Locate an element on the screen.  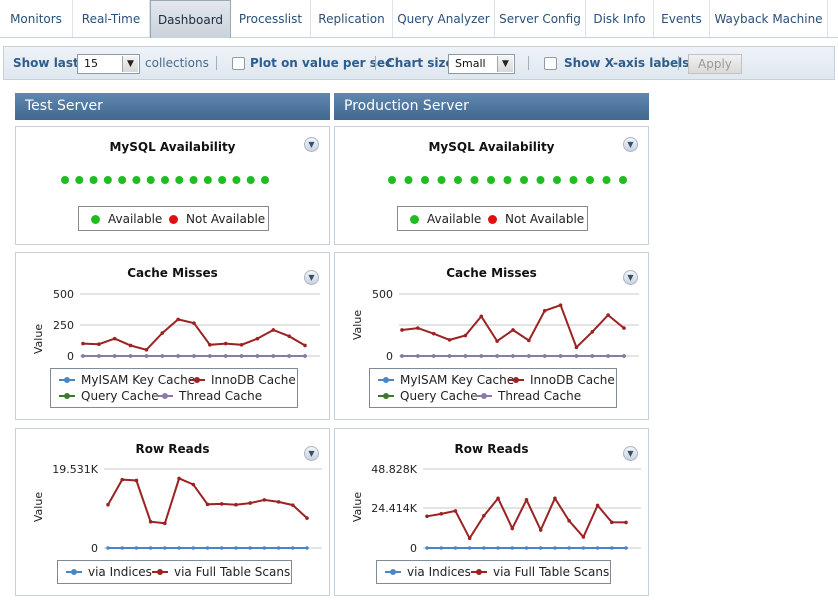
y-tick-label: 500 is located at coordinates (382, 294).